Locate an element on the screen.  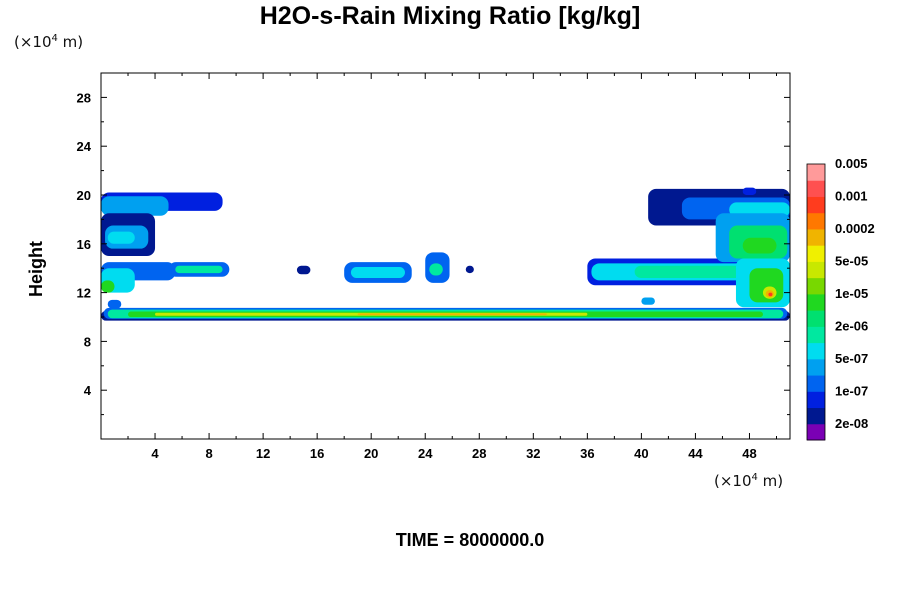
x-units-exponent: 4 is located at coordinates (754, 477).